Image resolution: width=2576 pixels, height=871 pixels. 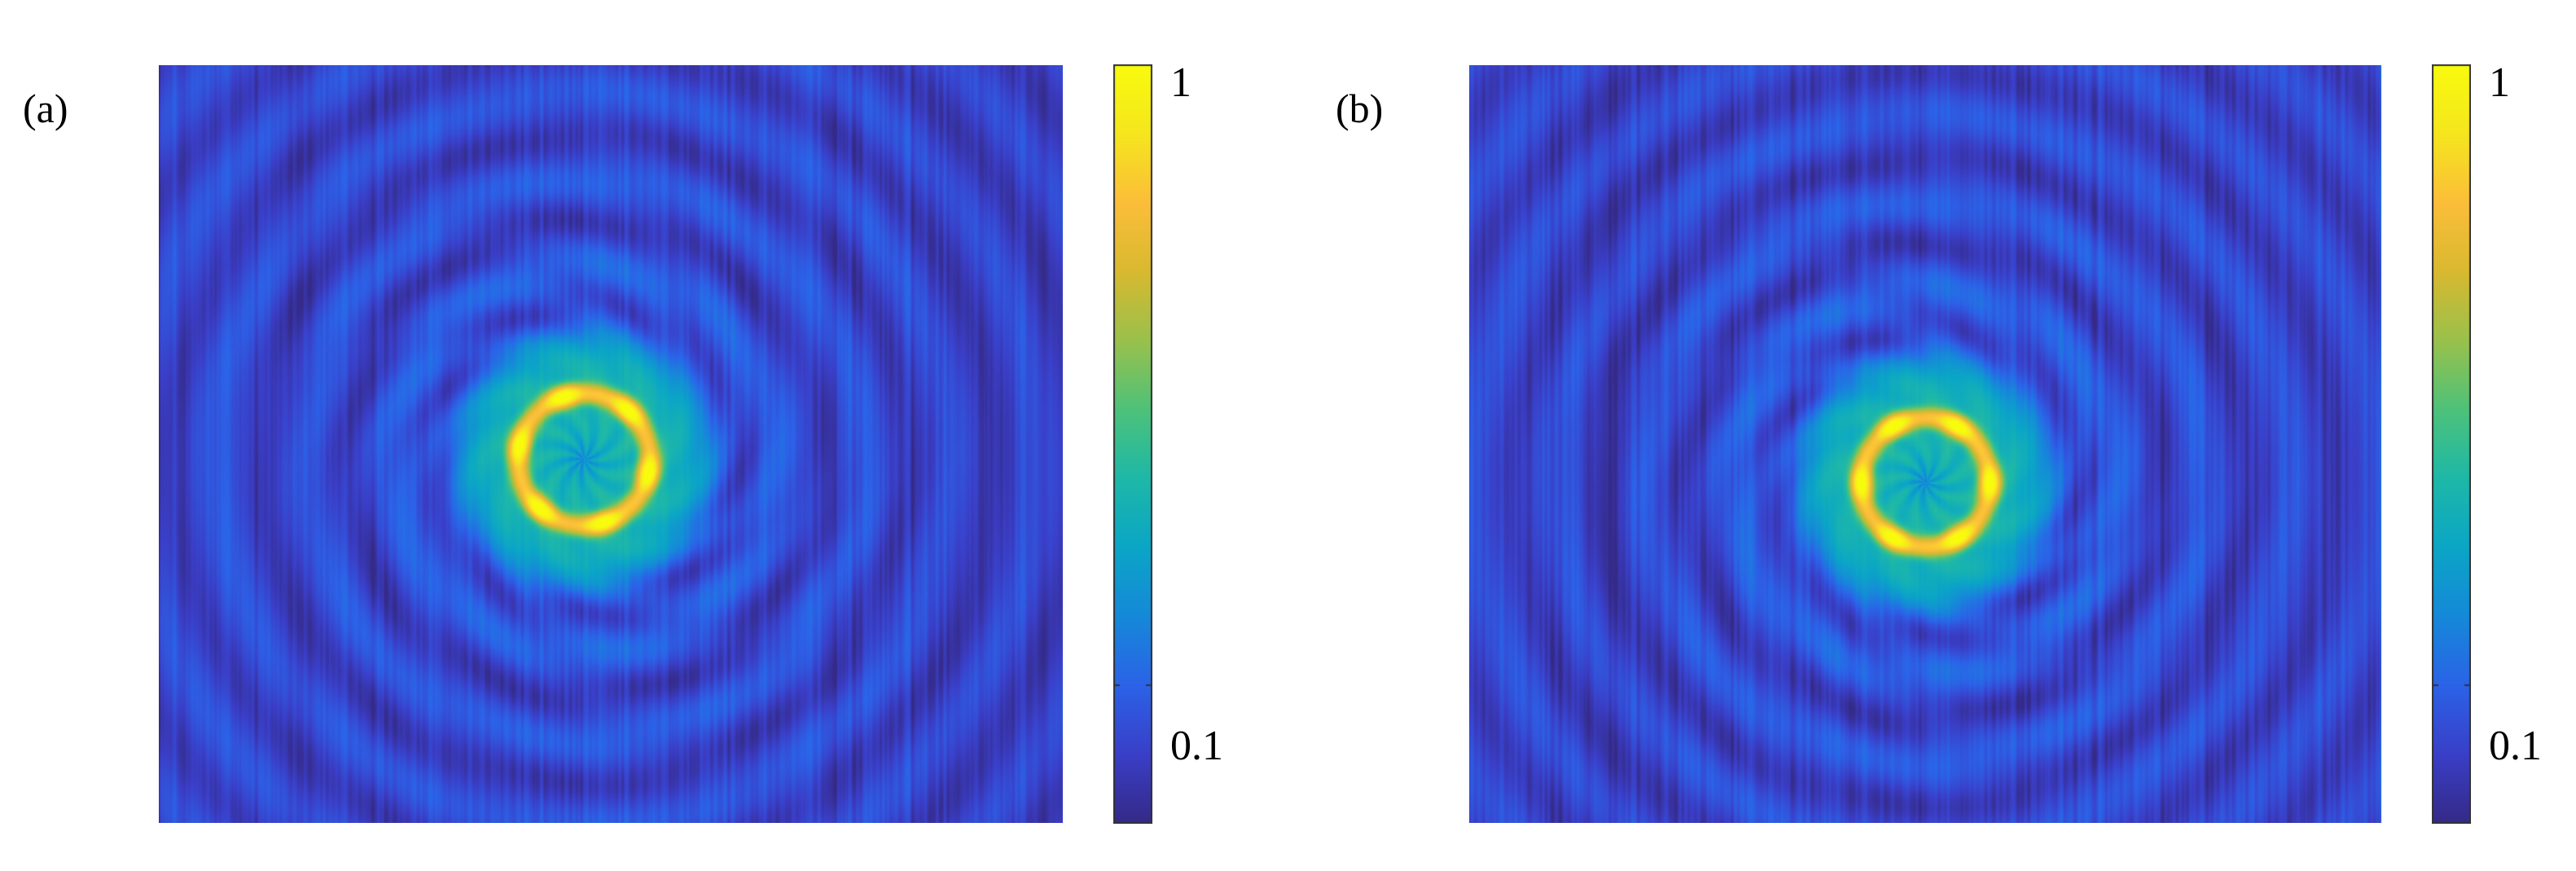 I want to click on colorbar-b-tick-0.1: 0.1, so click(x=2515, y=746).